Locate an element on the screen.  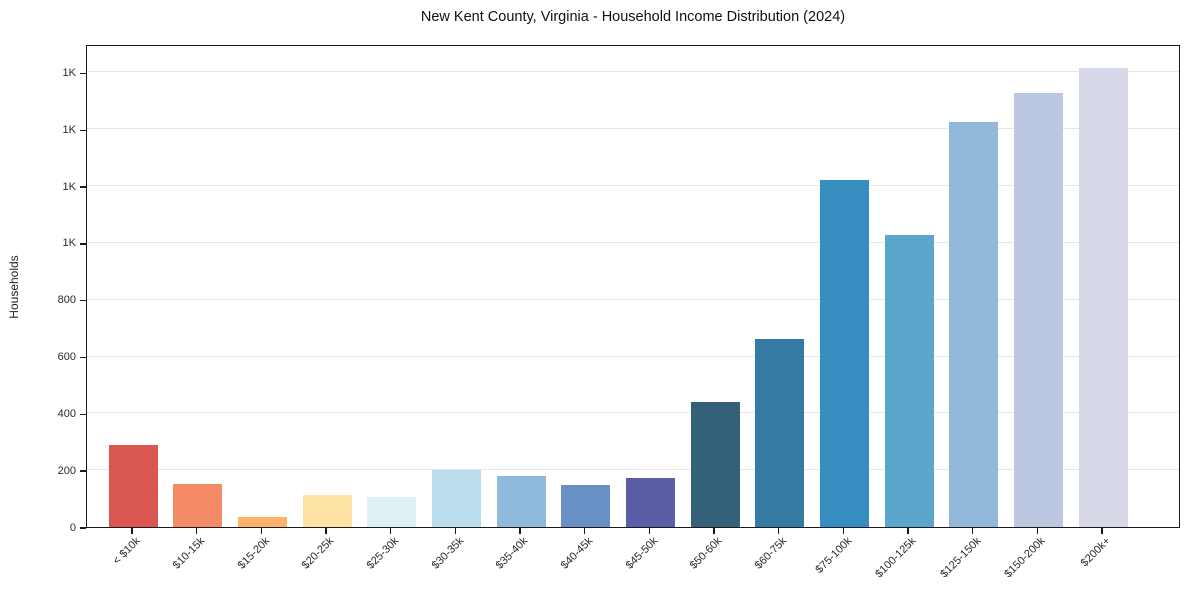
bar-200k is located at coordinates (1103, 297).